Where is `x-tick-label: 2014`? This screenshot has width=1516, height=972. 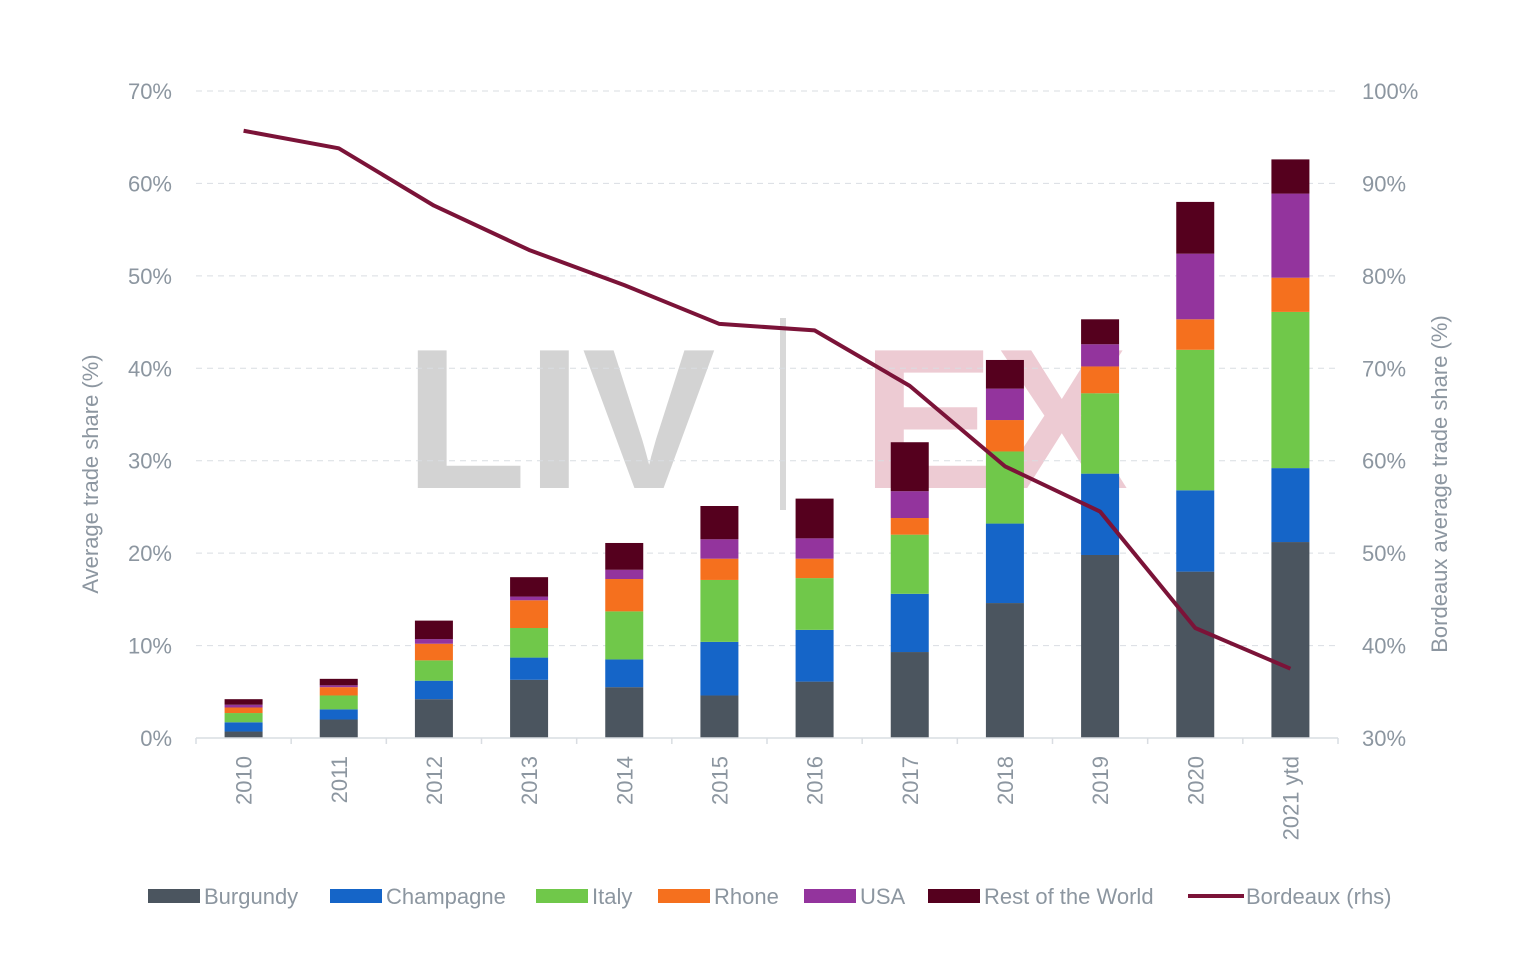
x-tick-label: 2014 is located at coordinates (624, 780).